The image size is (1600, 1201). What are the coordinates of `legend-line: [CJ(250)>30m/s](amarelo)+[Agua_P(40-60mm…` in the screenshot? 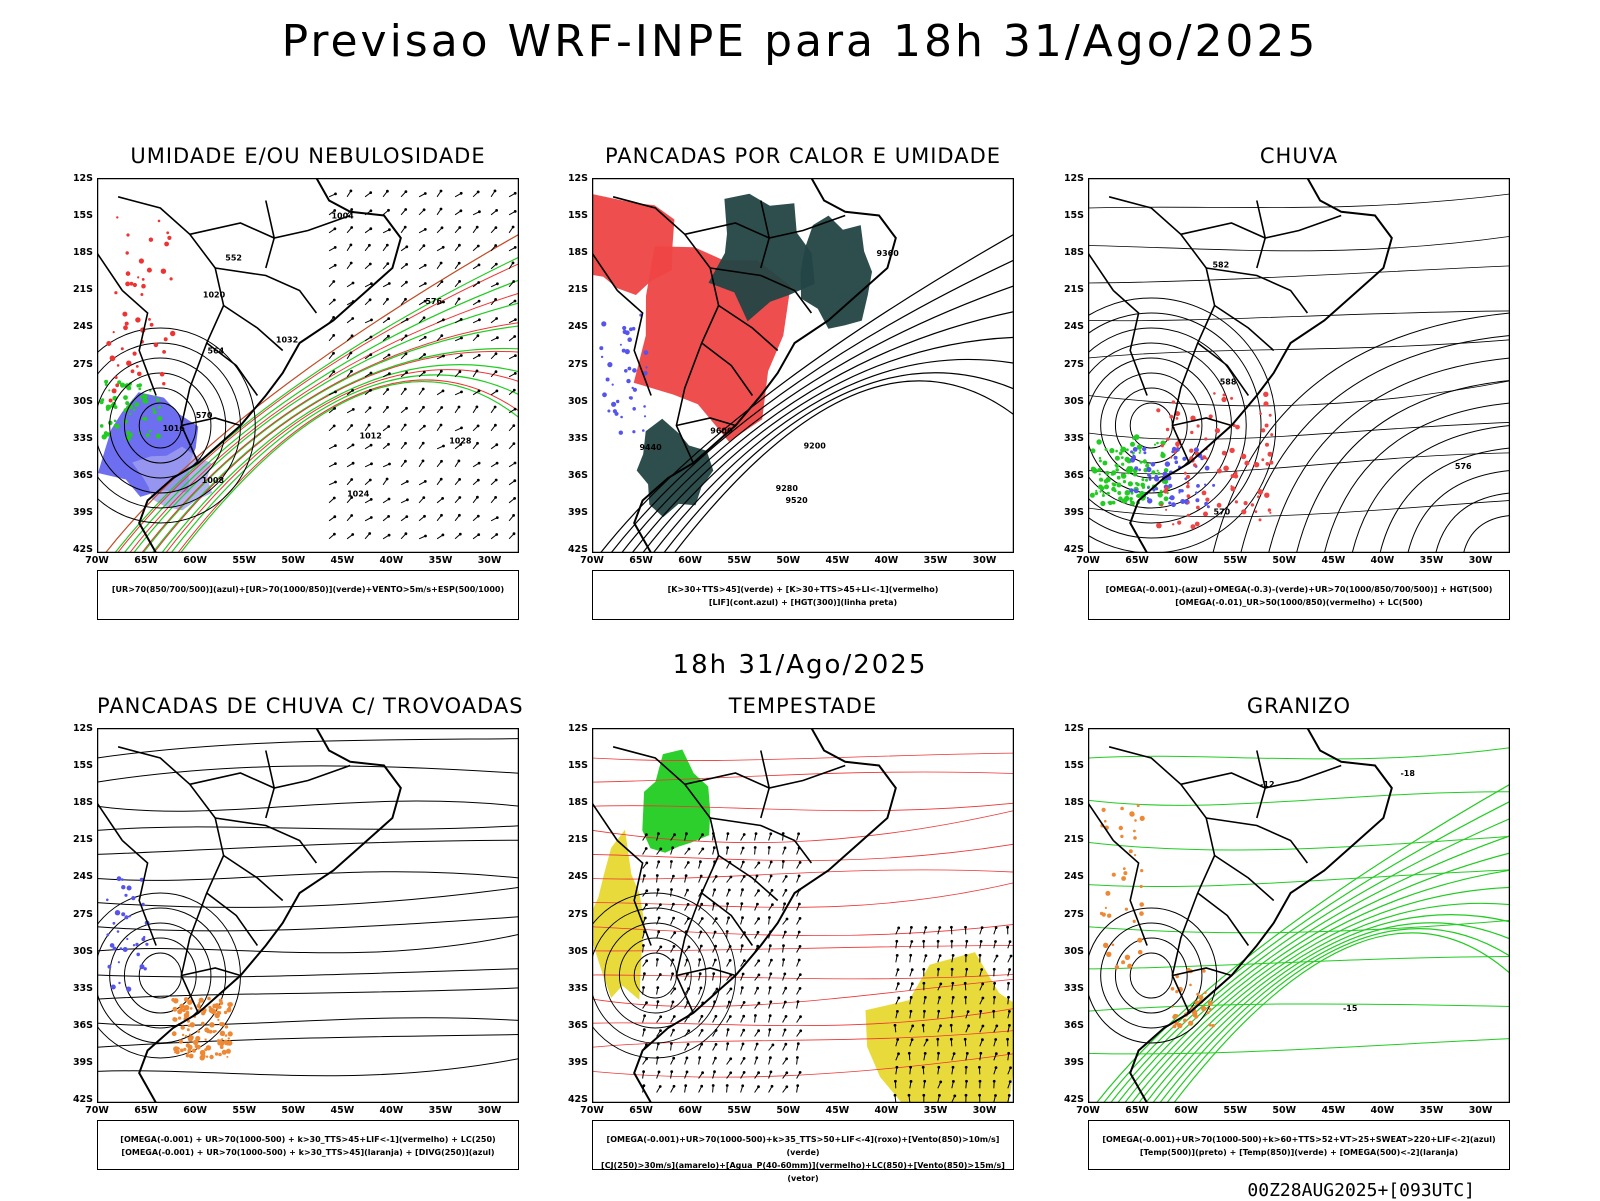 It's located at (803, 1172).